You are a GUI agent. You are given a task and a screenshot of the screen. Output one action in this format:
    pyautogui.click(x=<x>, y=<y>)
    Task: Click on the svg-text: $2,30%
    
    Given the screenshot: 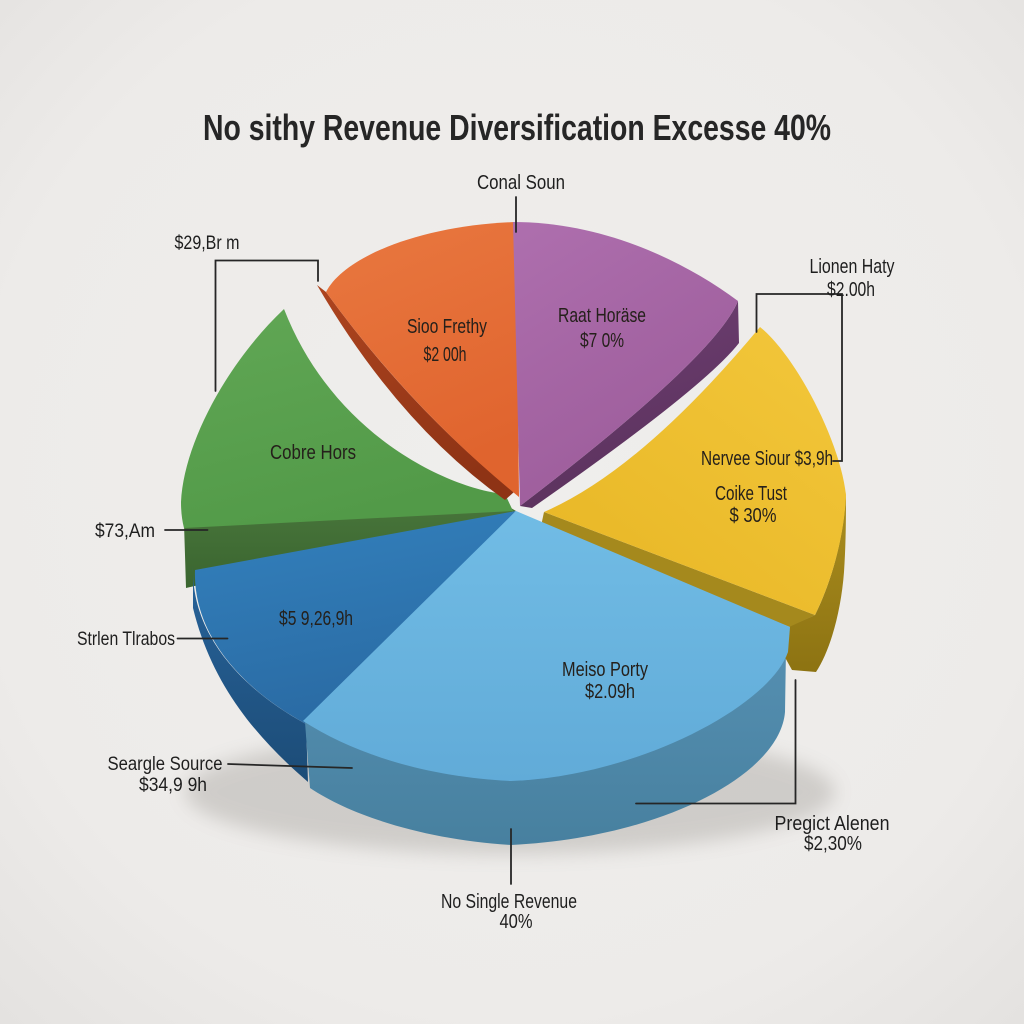 What is the action you would take?
    pyautogui.click(x=833, y=844)
    